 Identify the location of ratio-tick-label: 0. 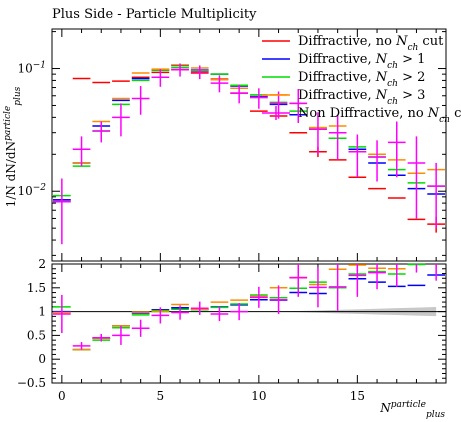
(42, 359).